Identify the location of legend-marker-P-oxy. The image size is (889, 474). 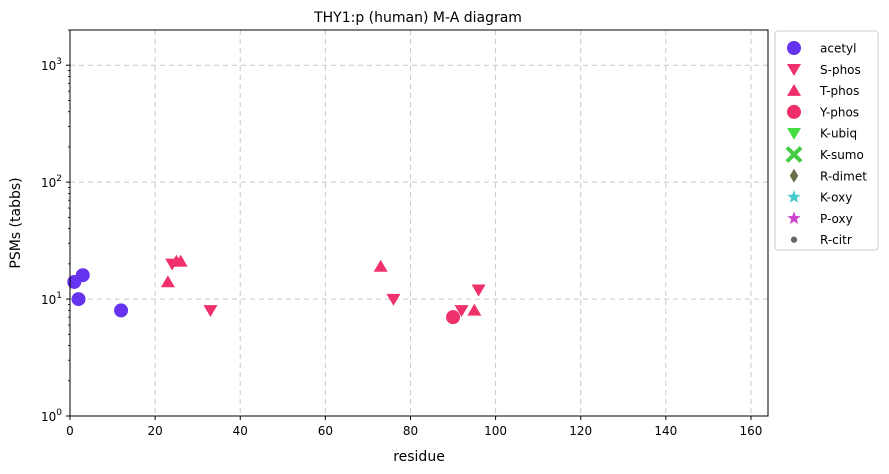
(794, 218).